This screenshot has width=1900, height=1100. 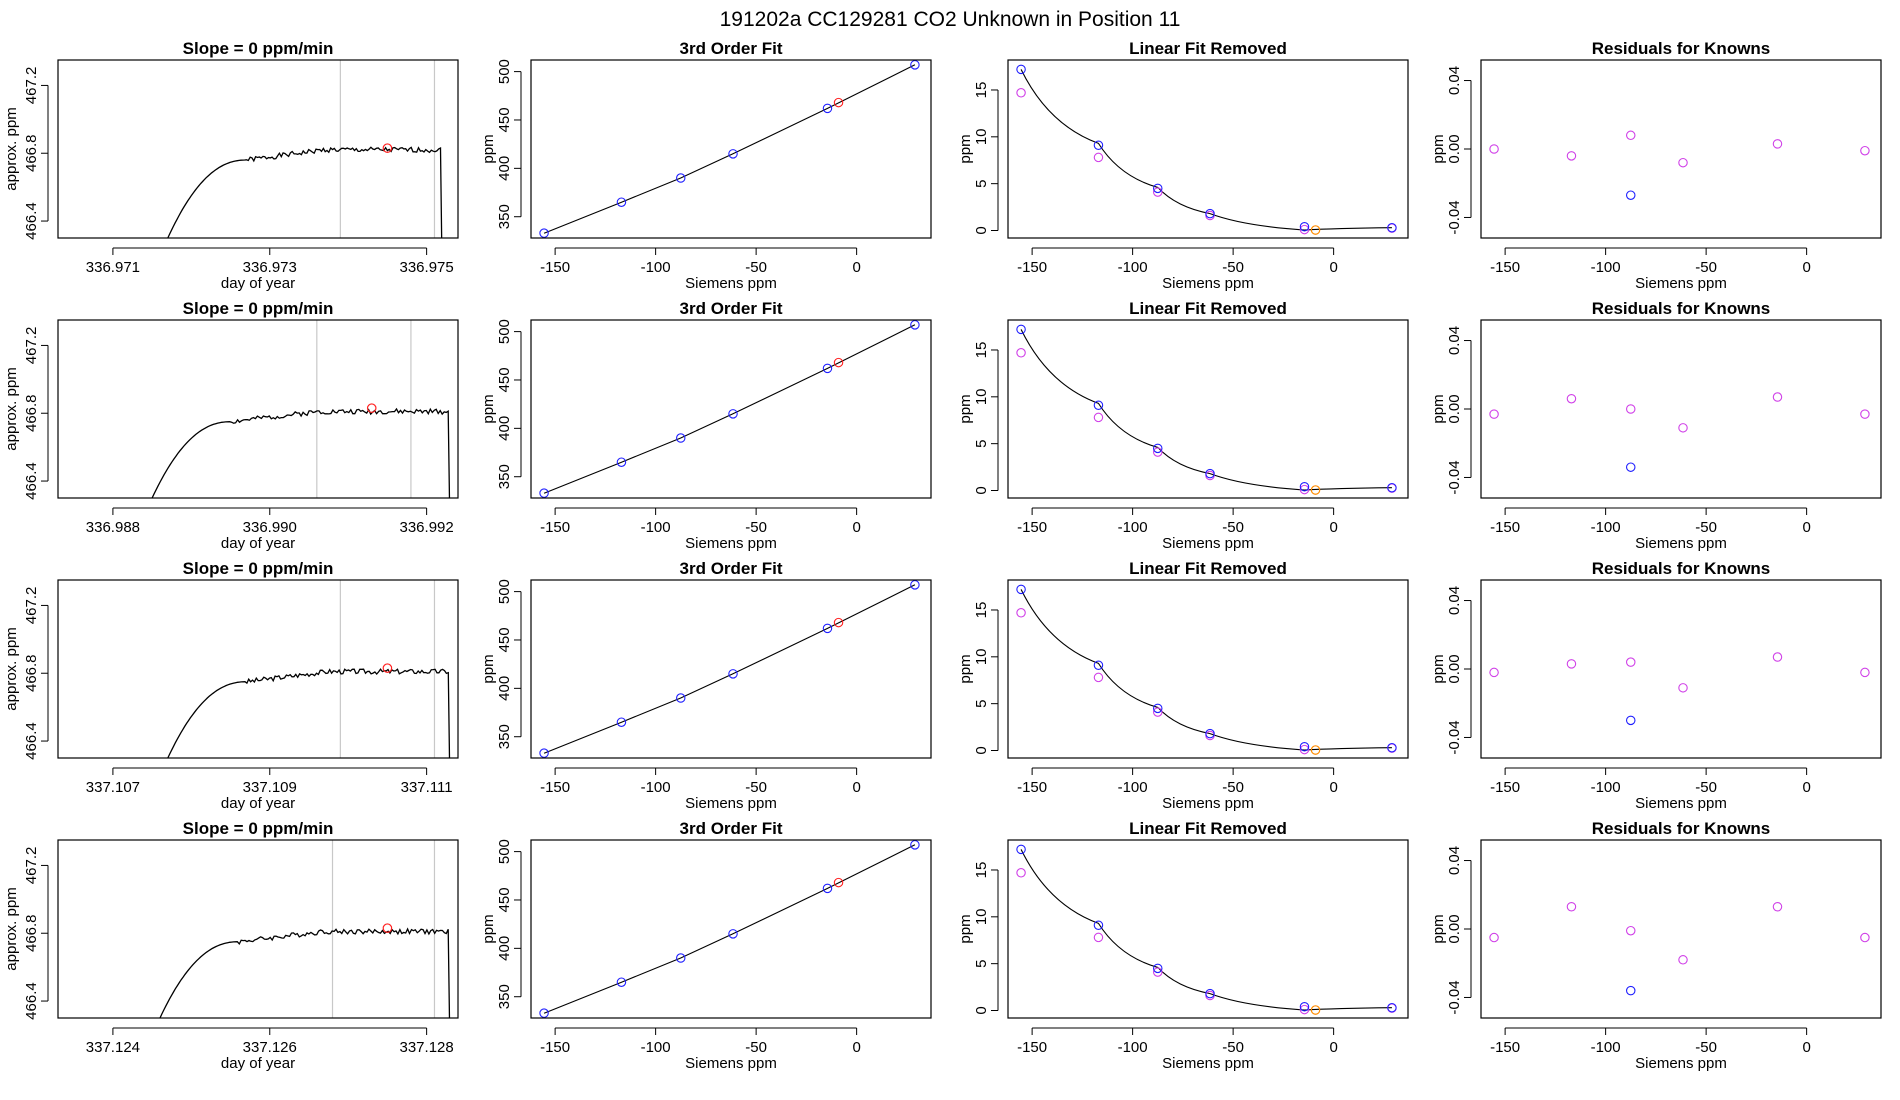 What do you see at coordinates (1208, 308) in the screenshot?
I see `chart-title: Linear Fit Removed` at bounding box center [1208, 308].